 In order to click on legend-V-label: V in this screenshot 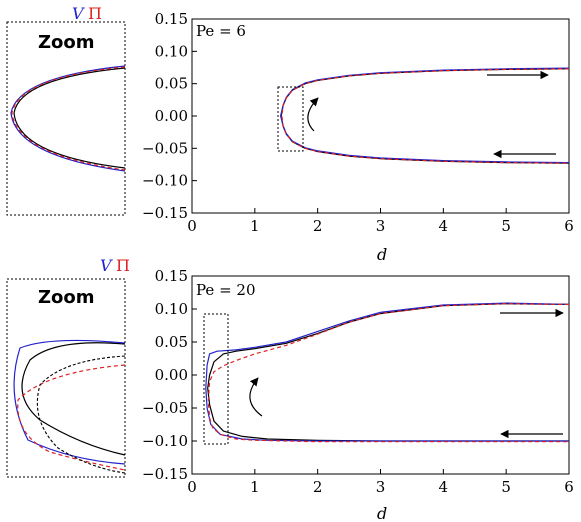, I will do `click(78, 13)`.